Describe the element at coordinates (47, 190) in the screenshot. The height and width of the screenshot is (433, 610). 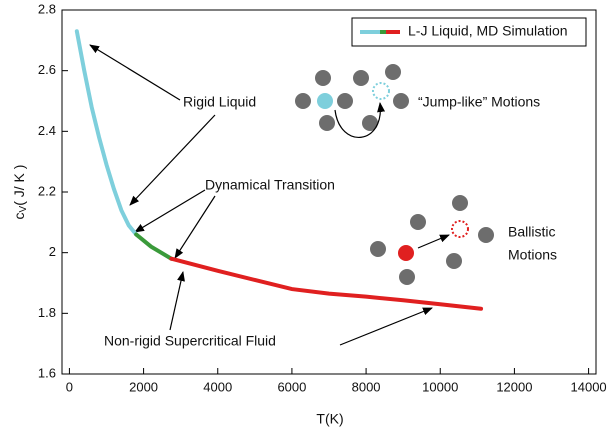
I see `y-tick-label: 2.2` at that location.